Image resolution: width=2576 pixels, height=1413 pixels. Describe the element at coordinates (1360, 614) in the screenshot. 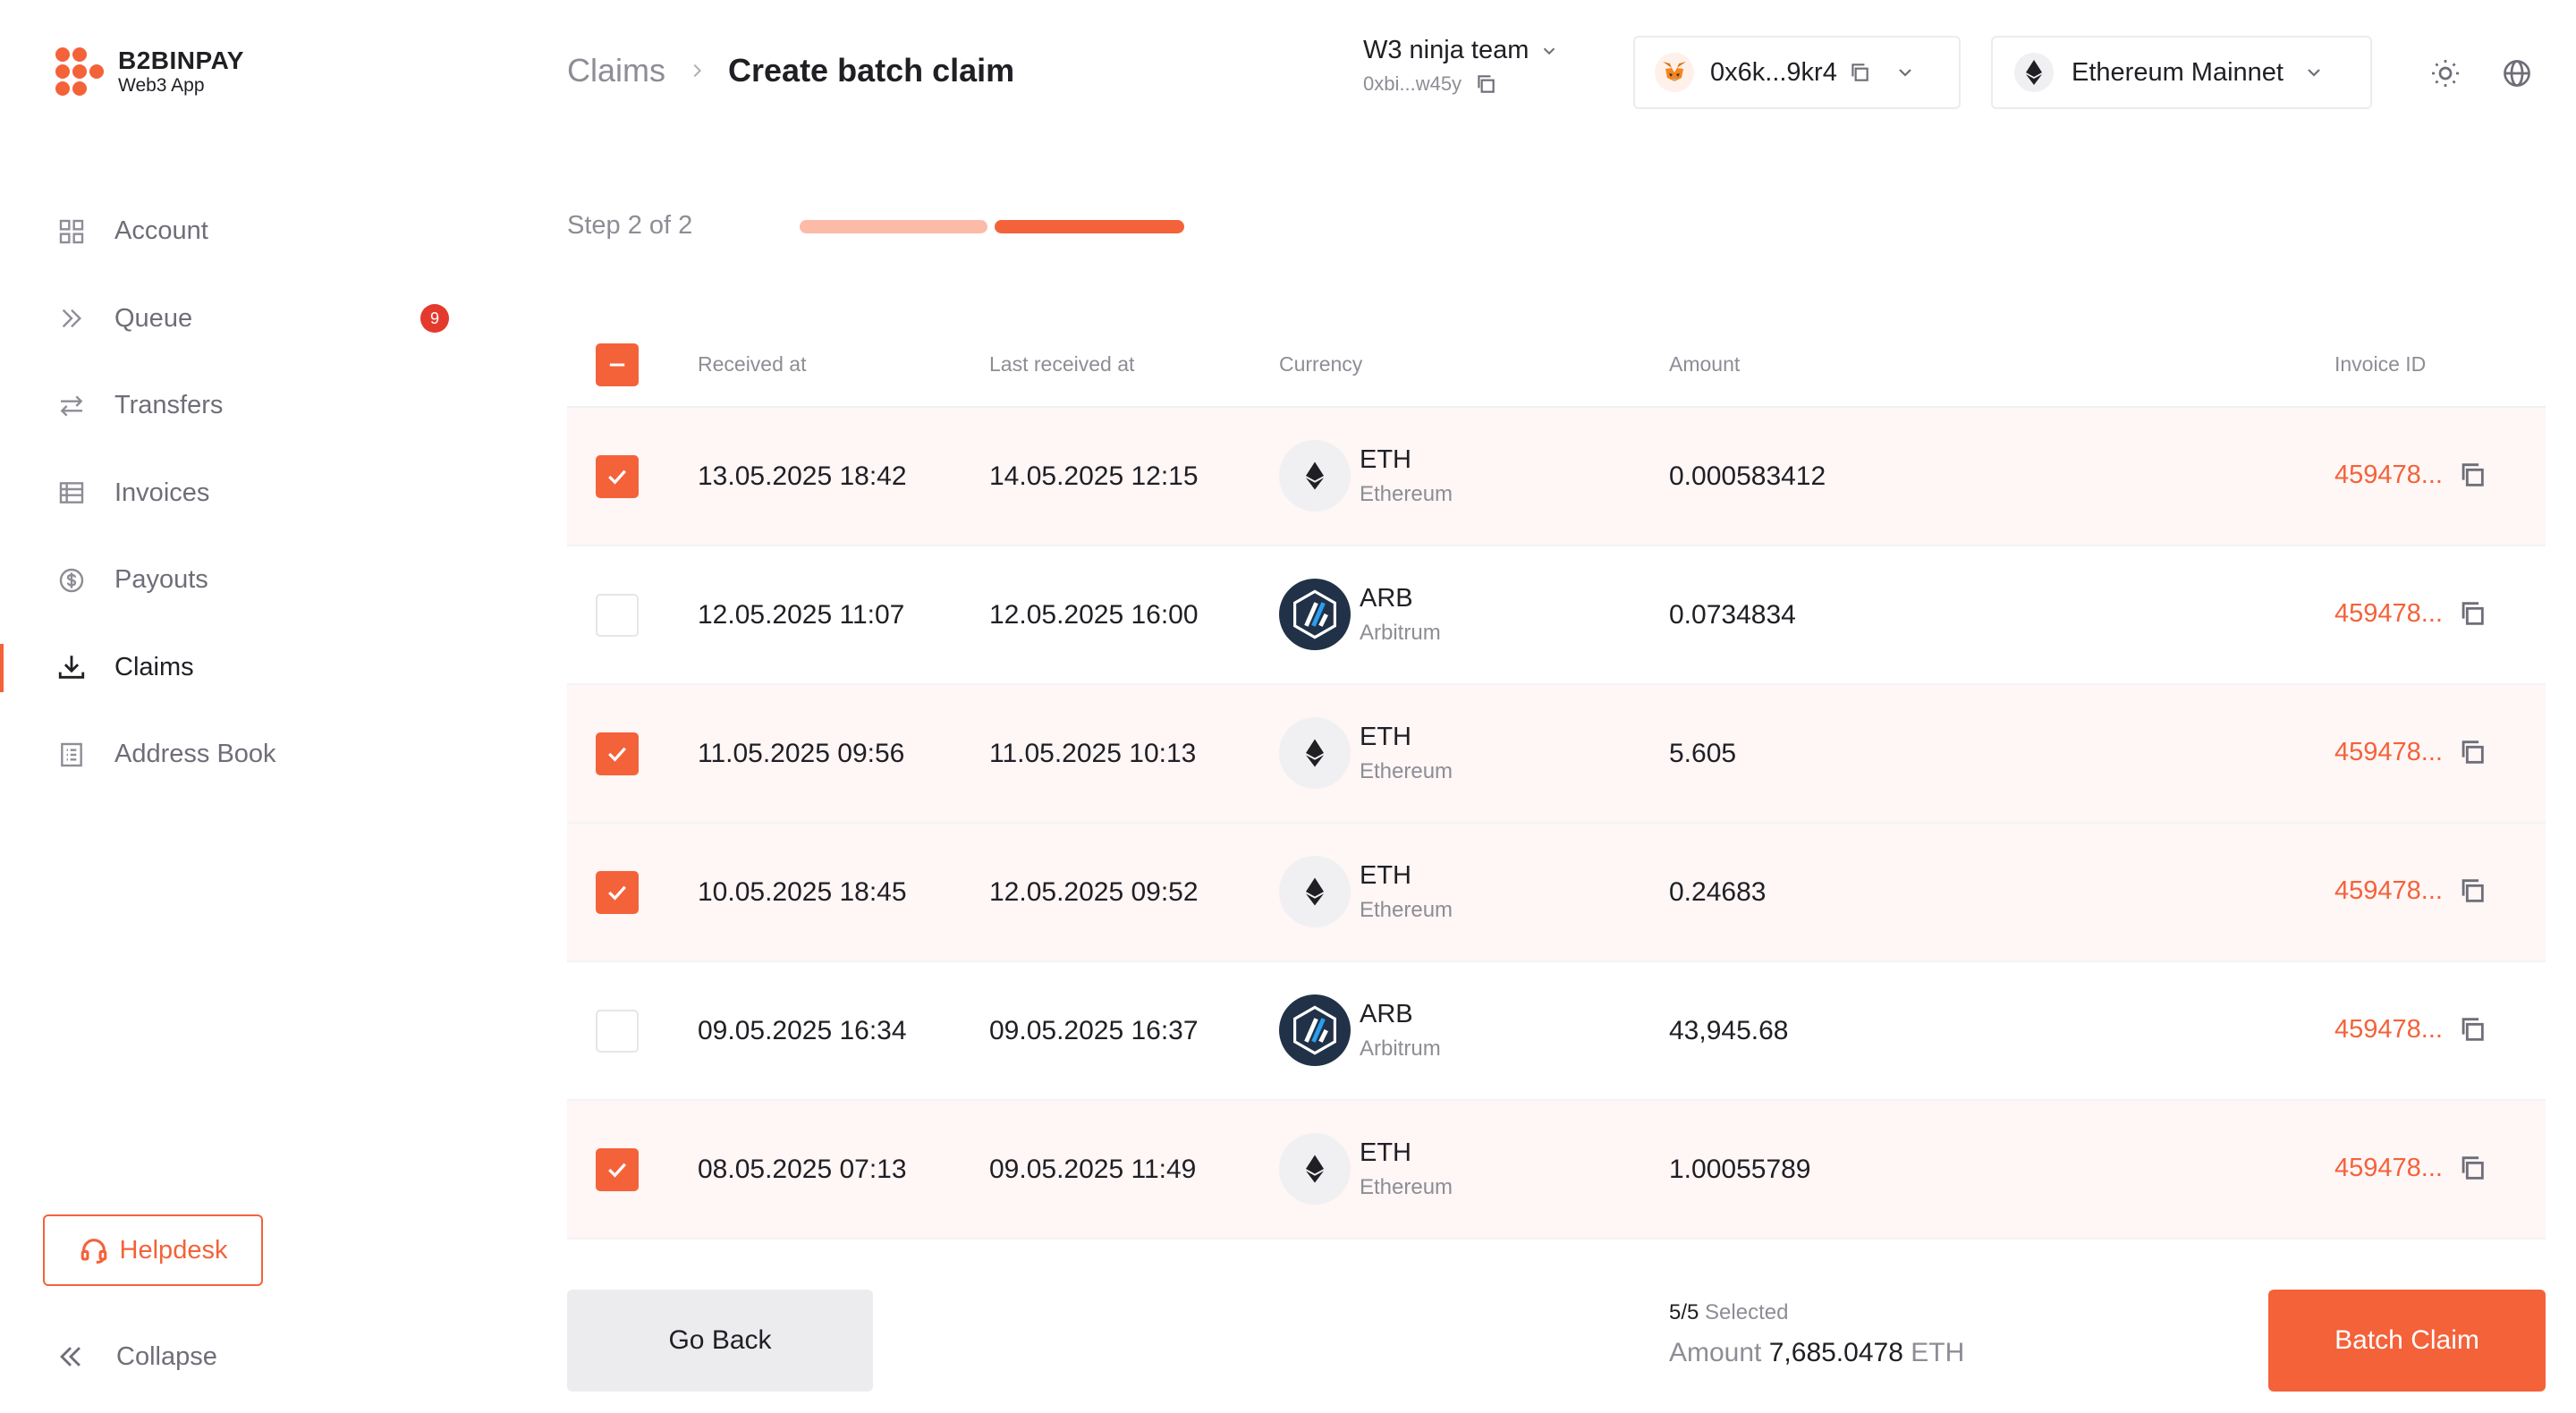

I see `currency-cell: ARB Arbitrum` at that location.